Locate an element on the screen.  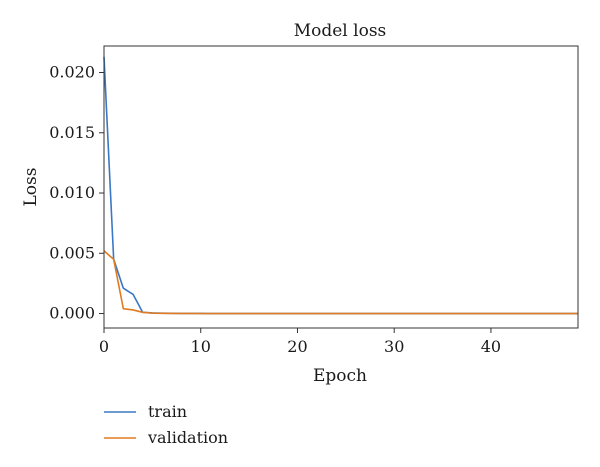
x-axis: 0 10 20 30 40 is located at coordinates (300, 342).